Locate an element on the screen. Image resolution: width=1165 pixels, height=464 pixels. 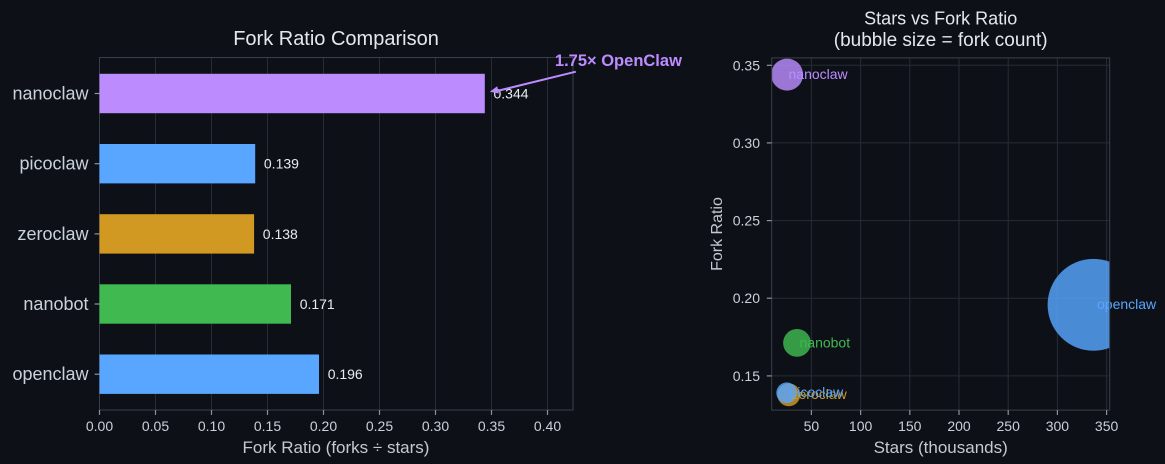
svg-text: (bubble size = fork count) is located at coordinates (941, 40).